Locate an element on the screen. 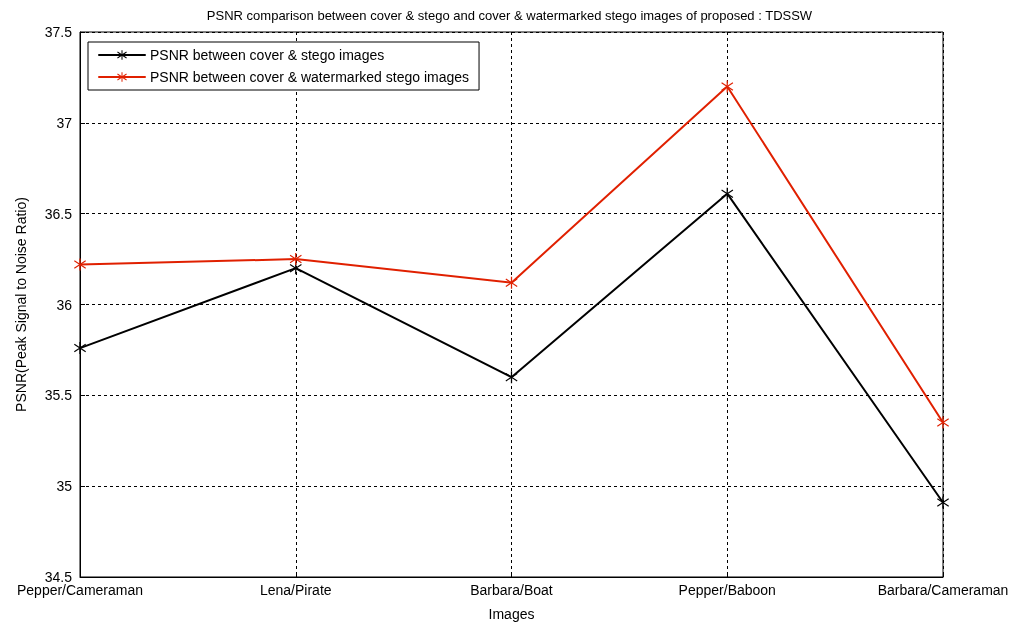 This screenshot has width=1019, height=626. y-tick-label: 37 is located at coordinates (64, 122).